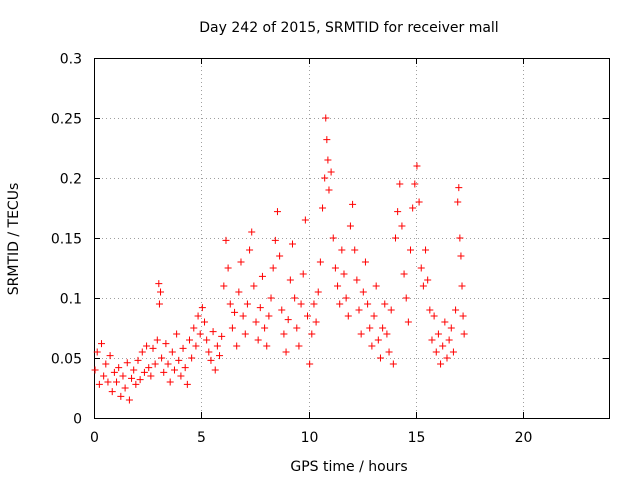  Describe the element at coordinates (66, 240) in the screenshot. I see `y-tick-label: 0.15` at that location.